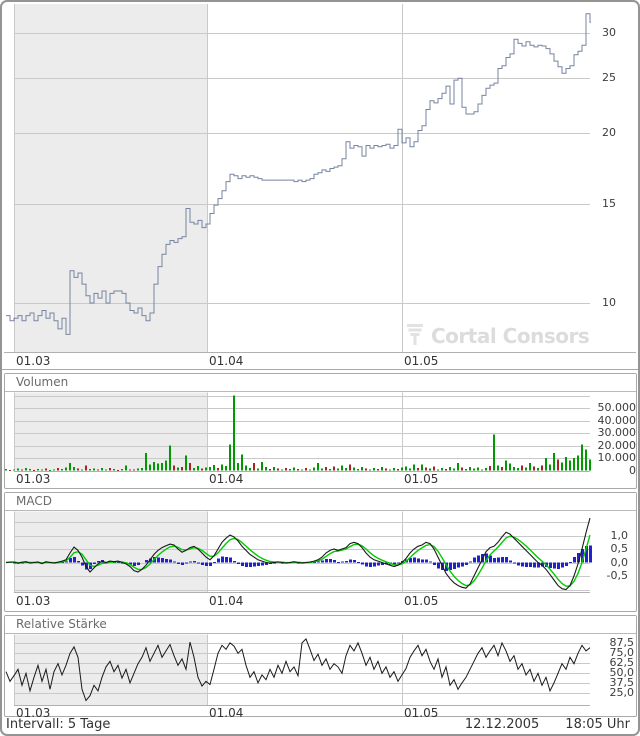 Image resolution: width=640 pixels, height=736 pixels. What do you see at coordinates (619, 535) in the screenshot?
I see `macd-y-axis-label: 1,0` at bounding box center [619, 535].